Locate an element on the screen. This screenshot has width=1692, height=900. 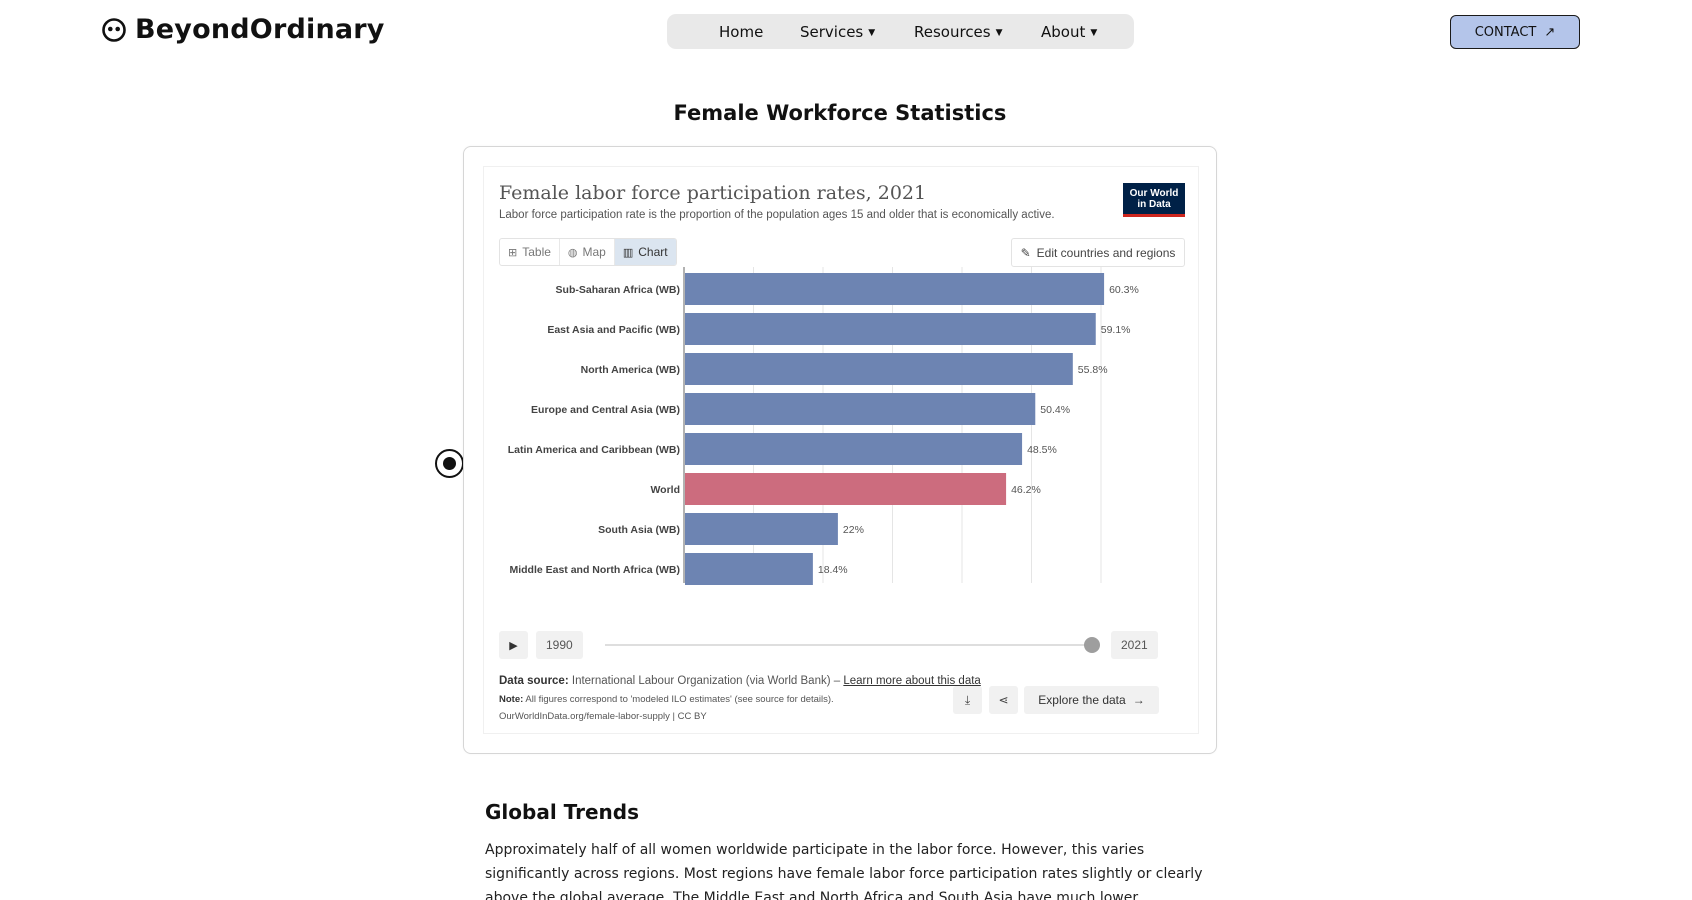
value-label: 46.2% is located at coordinates (1026, 490).